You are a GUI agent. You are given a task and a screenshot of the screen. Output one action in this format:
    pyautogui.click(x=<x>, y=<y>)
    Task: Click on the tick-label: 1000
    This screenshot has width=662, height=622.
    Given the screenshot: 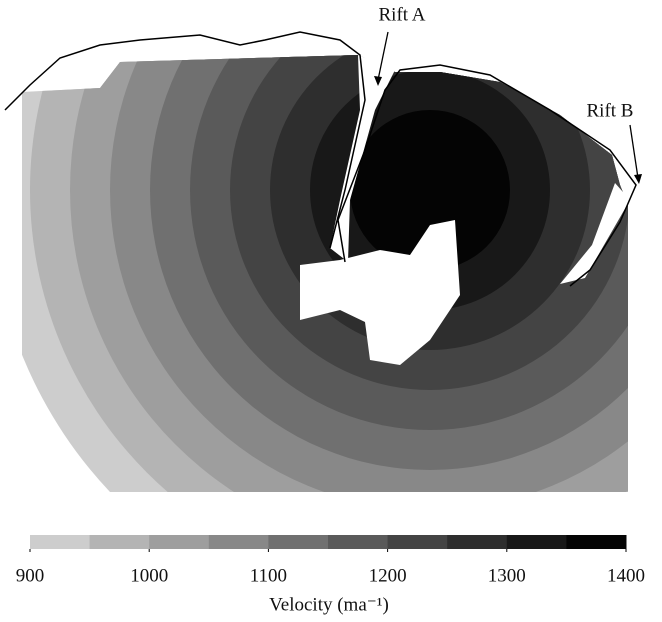 What is the action you would take?
    pyautogui.click(x=149, y=575)
    